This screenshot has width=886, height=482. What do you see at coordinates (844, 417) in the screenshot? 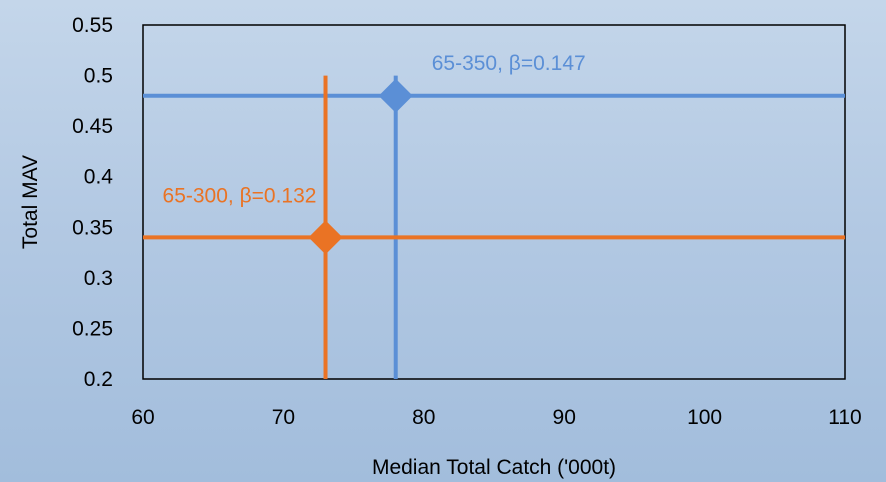
I see `x-tick-label: 110` at bounding box center [844, 417].